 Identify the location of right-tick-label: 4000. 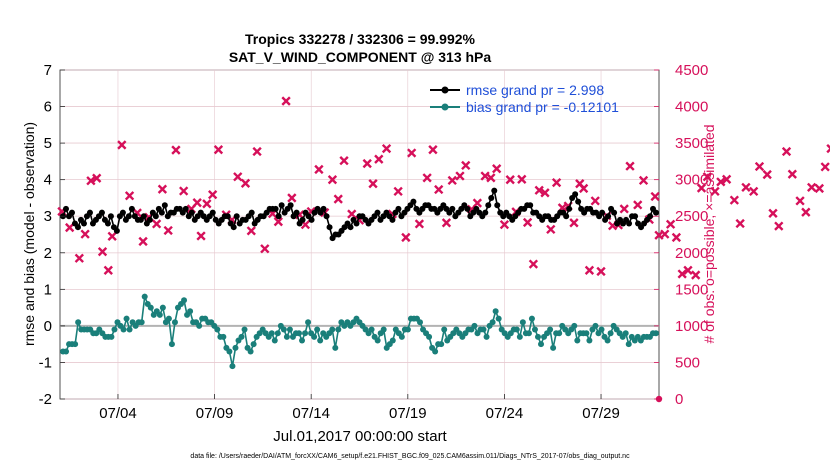
(691, 107).